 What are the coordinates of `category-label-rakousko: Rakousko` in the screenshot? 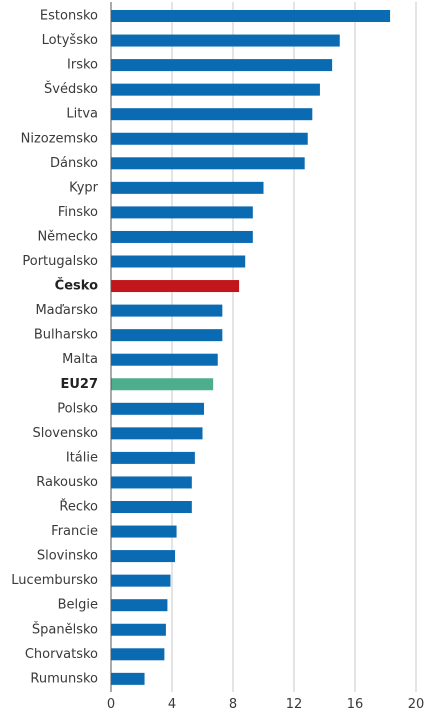 It's located at (67, 482).